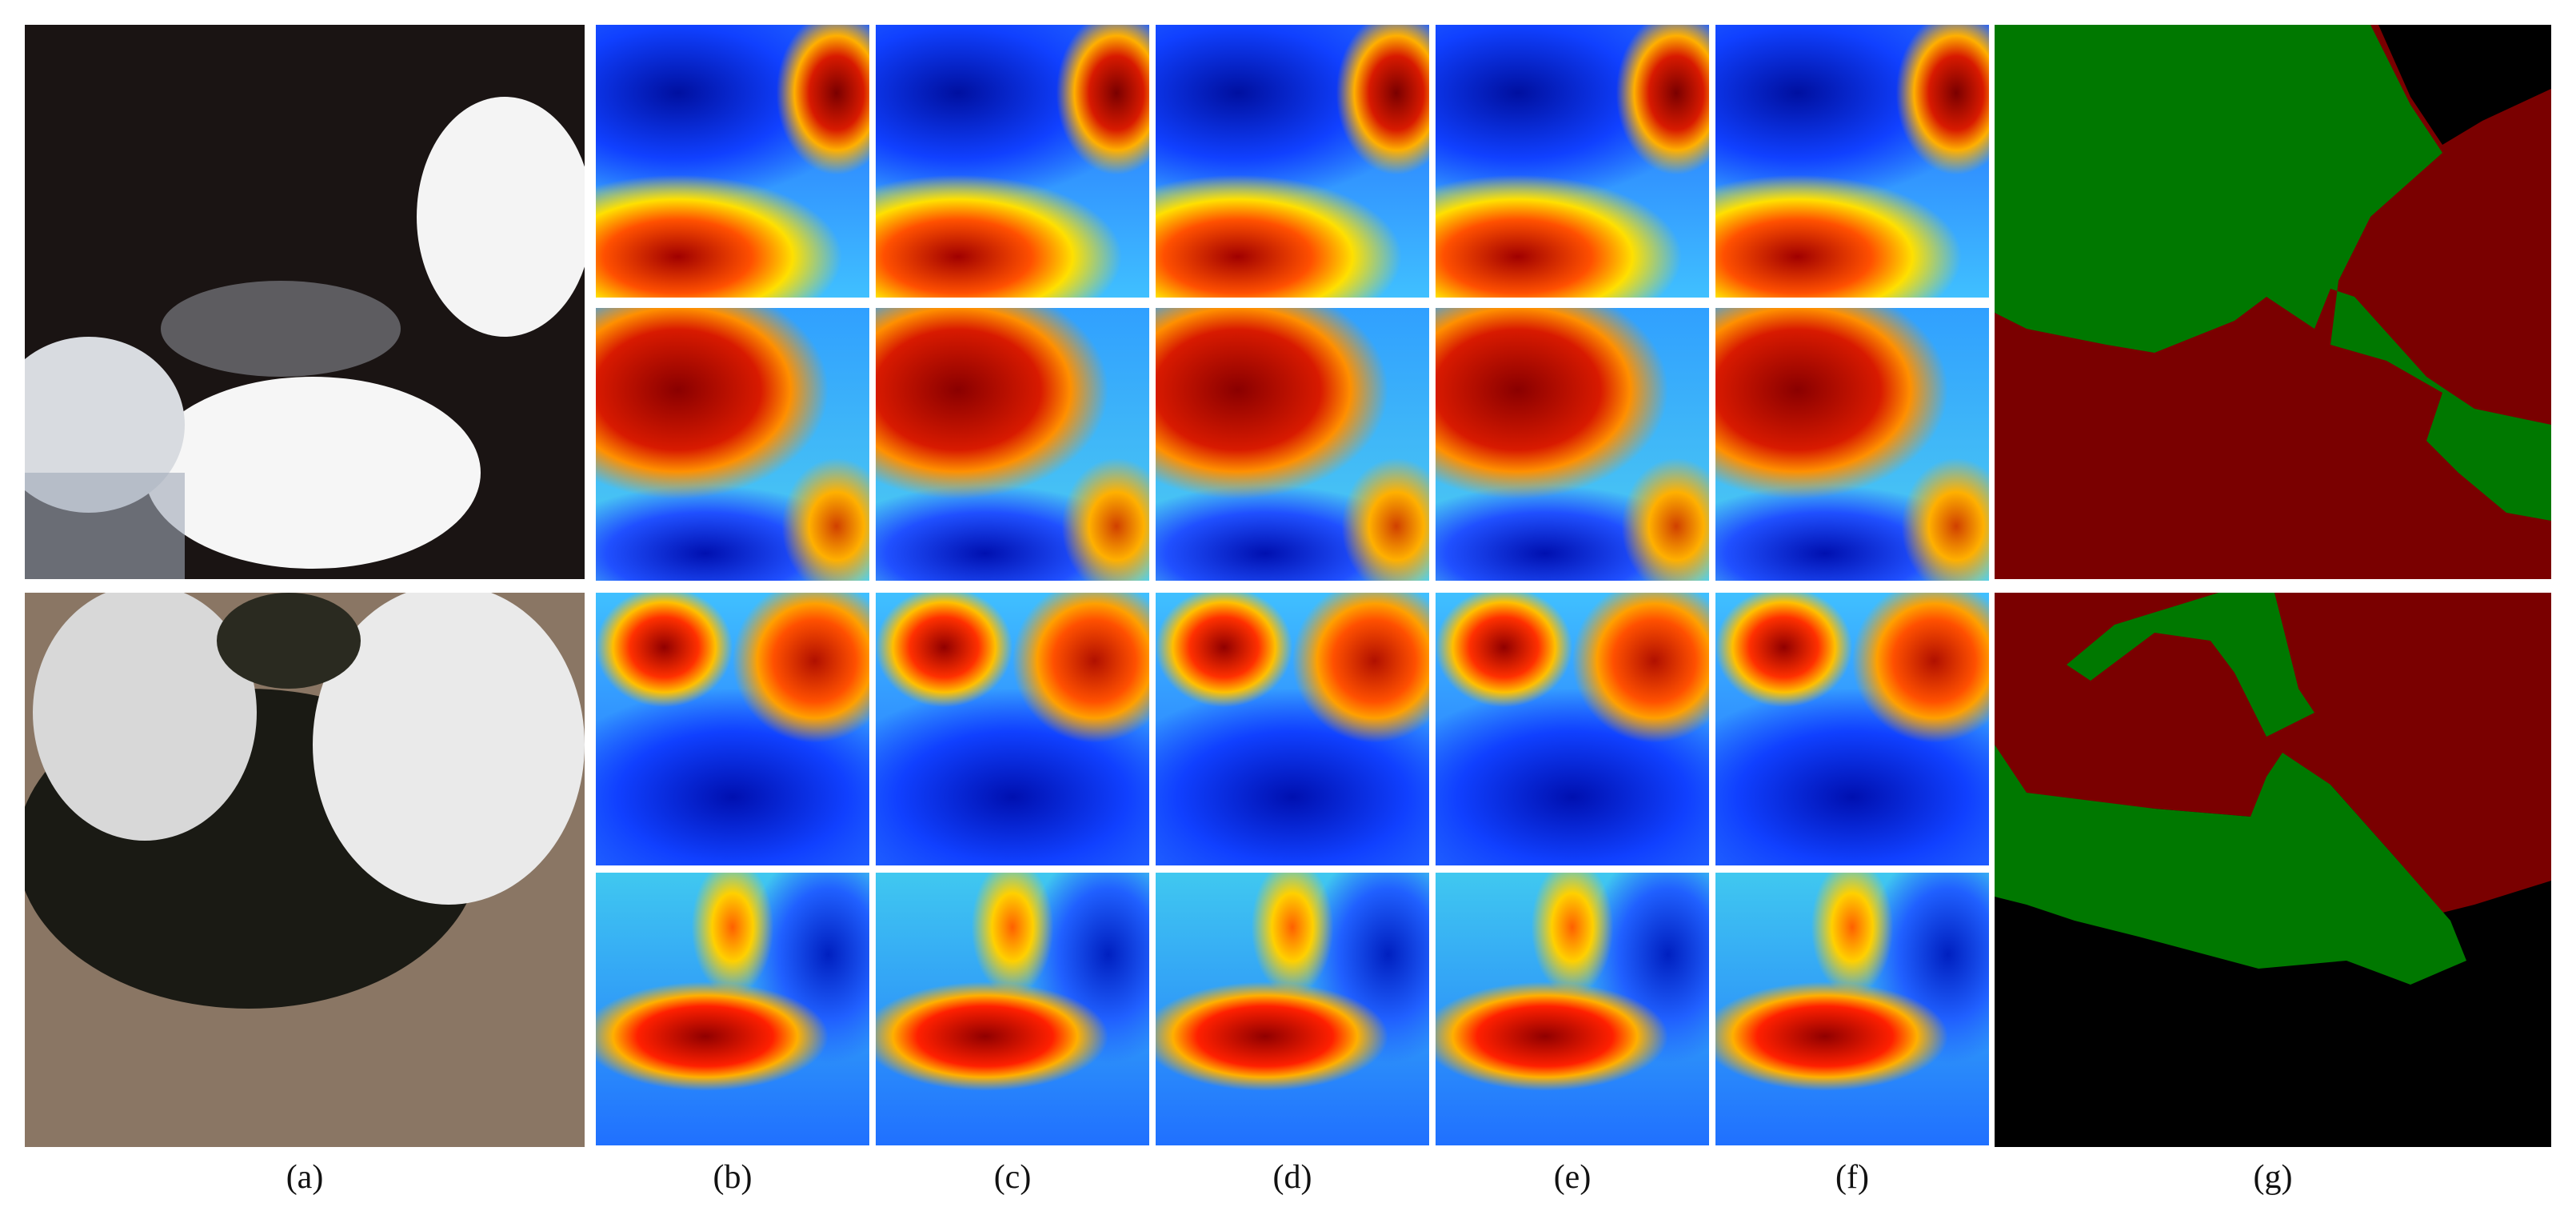 This screenshot has width=2576, height=1215. Describe the element at coordinates (1292, 1177) in the screenshot. I see `panel-label: (d)` at that location.